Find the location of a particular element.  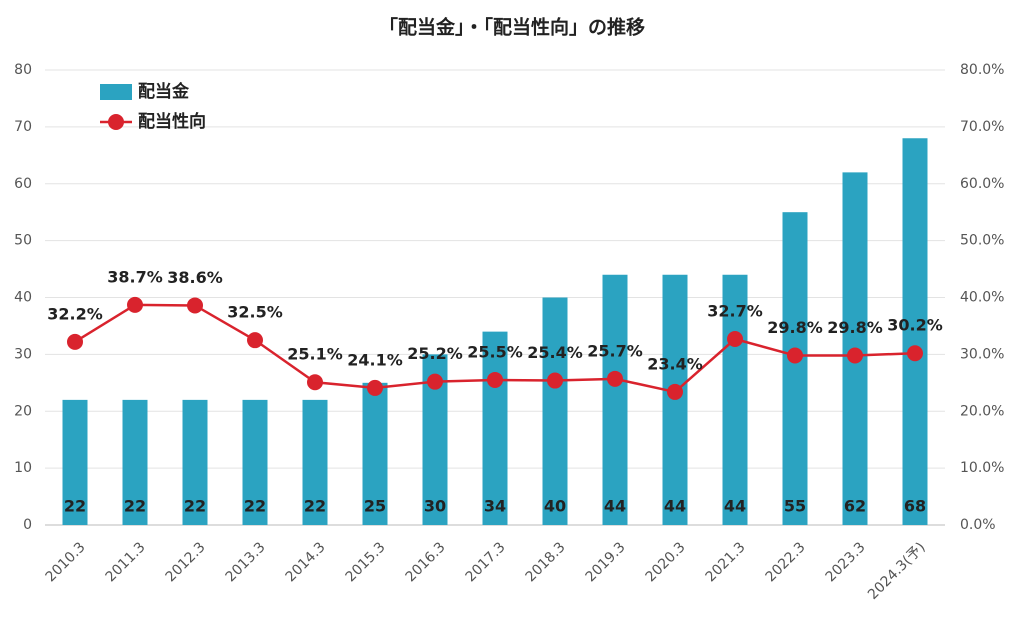

y2-tick-label: 20.0% is located at coordinates (982, 411).